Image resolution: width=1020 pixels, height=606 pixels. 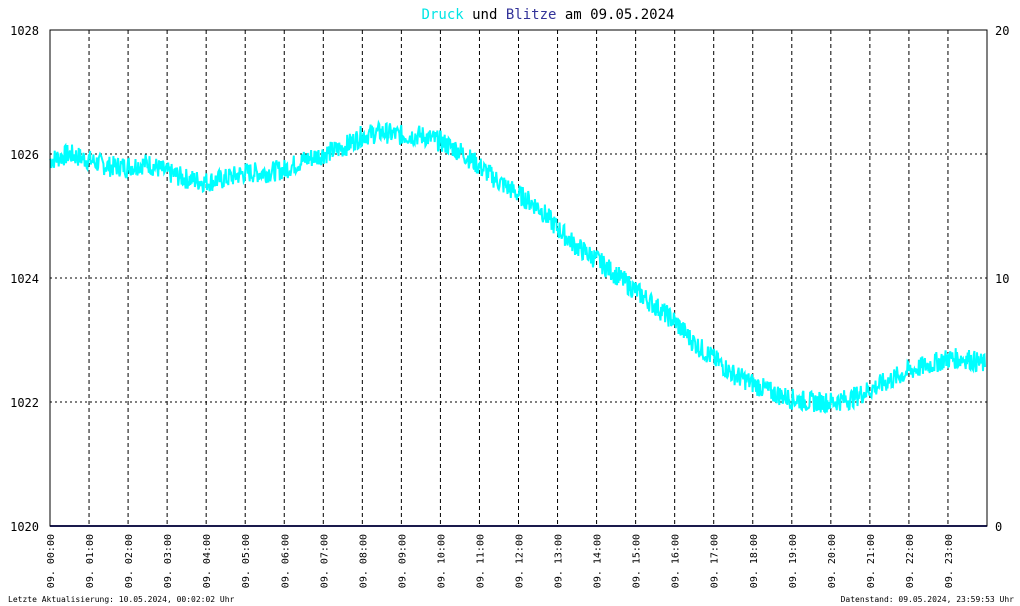 What do you see at coordinates (485, 15) in the screenshot?
I see `title-connector: und` at bounding box center [485, 15].